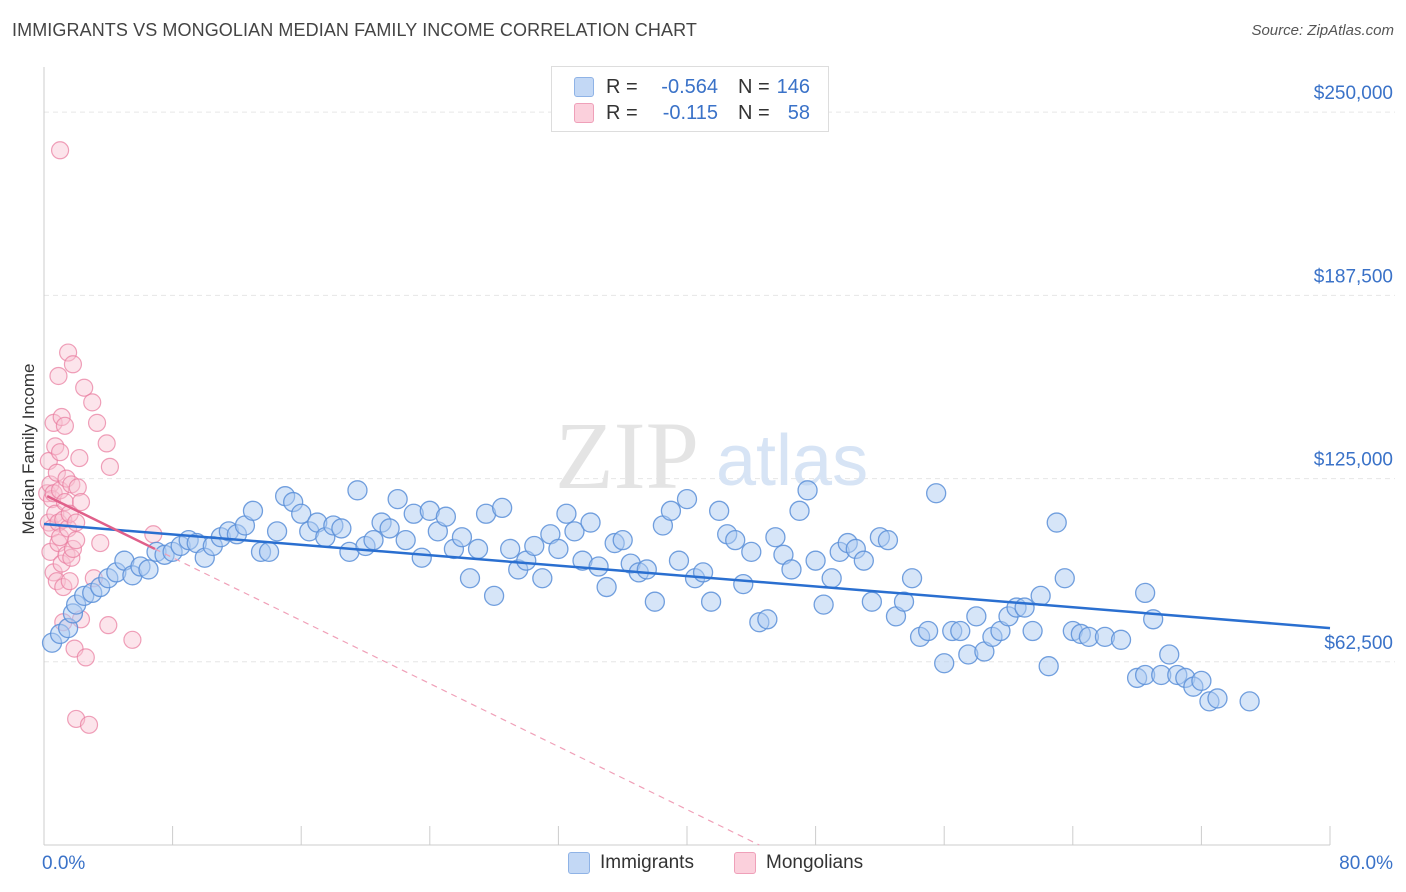  I want to click on r-label: R =, so click(622, 112).